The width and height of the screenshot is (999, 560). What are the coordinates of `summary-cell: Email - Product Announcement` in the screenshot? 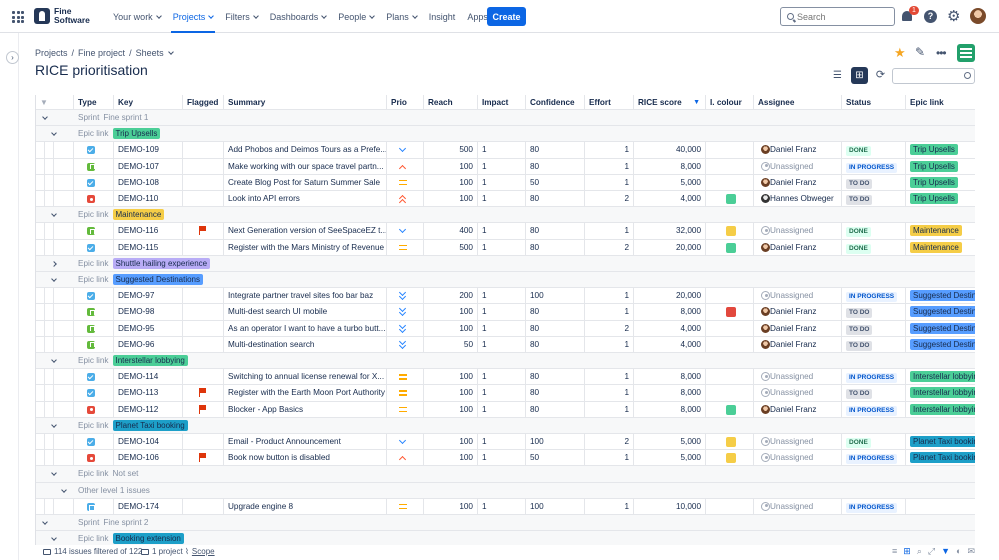 It's located at (305, 442).